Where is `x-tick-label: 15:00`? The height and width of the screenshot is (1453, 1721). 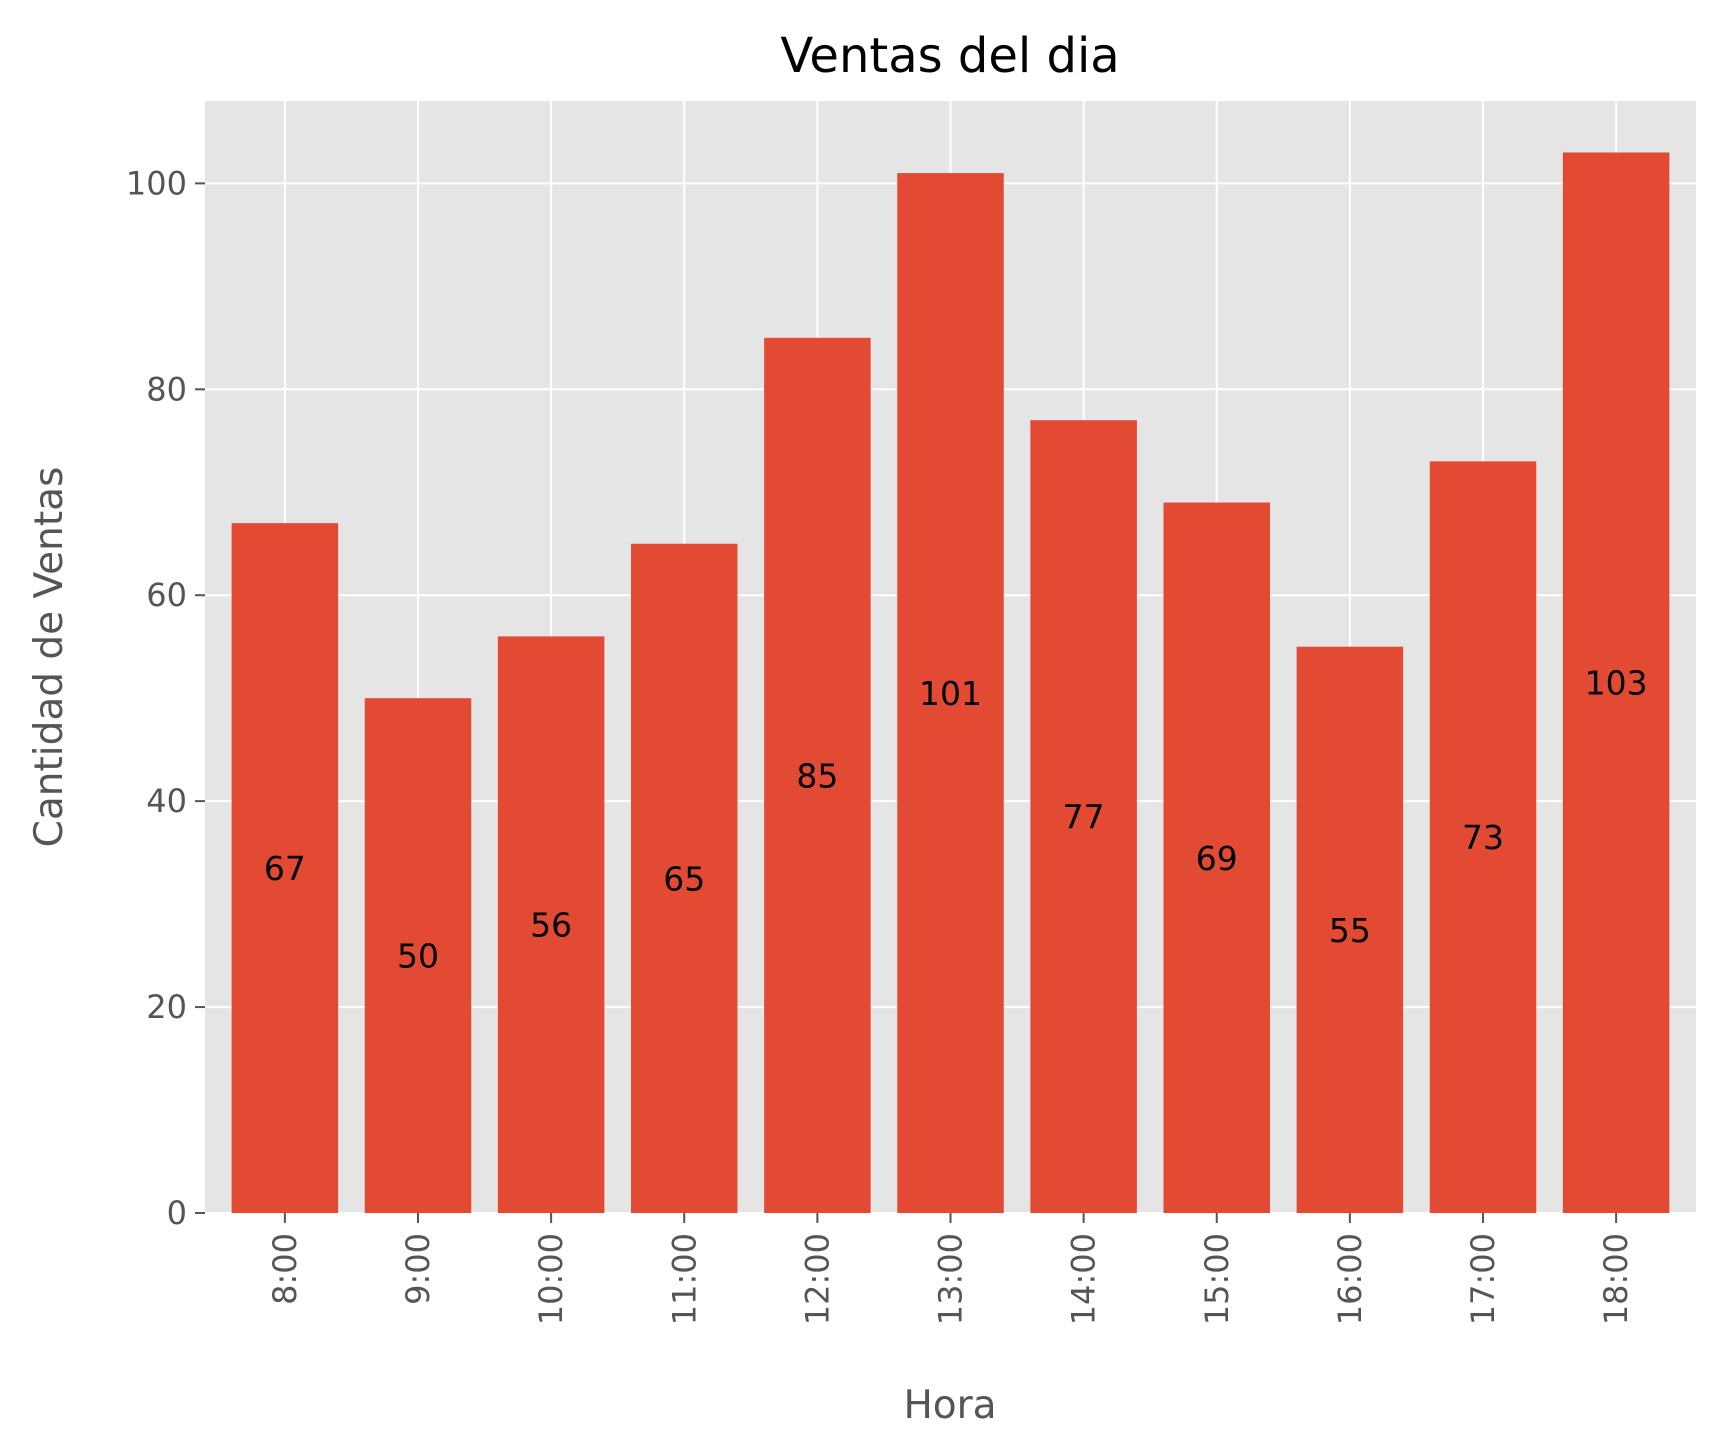
x-tick-label: 15:00 is located at coordinates (1217, 1279).